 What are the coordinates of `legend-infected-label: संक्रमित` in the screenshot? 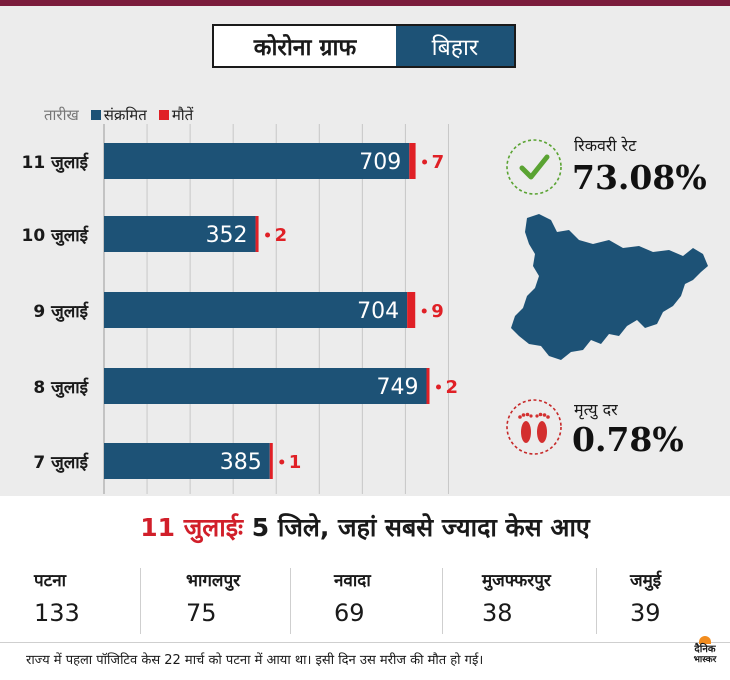 It's located at (125, 115).